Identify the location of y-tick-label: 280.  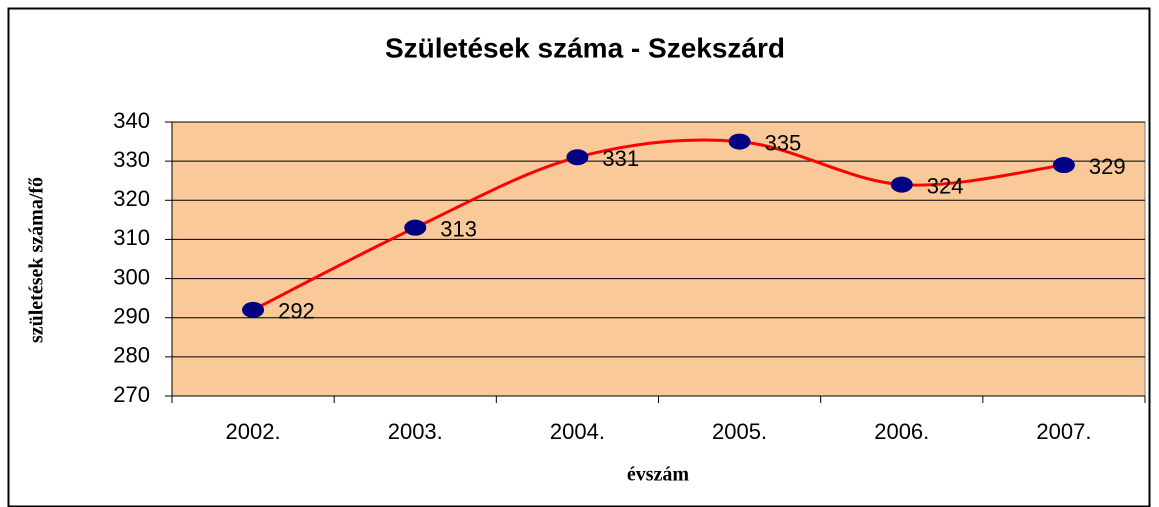
(131, 355).